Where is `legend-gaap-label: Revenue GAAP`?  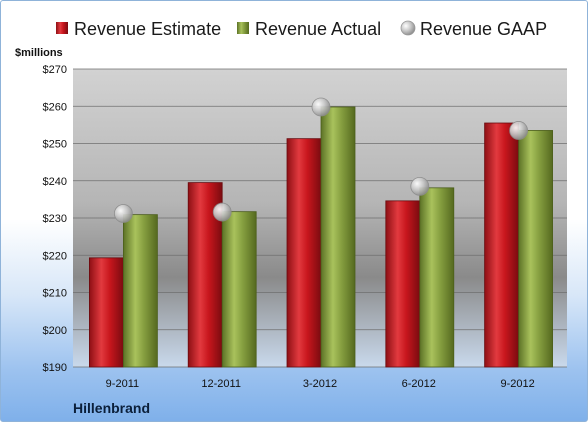
legend-gaap-label: Revenue GAAP is located at coordinates (483, 29).